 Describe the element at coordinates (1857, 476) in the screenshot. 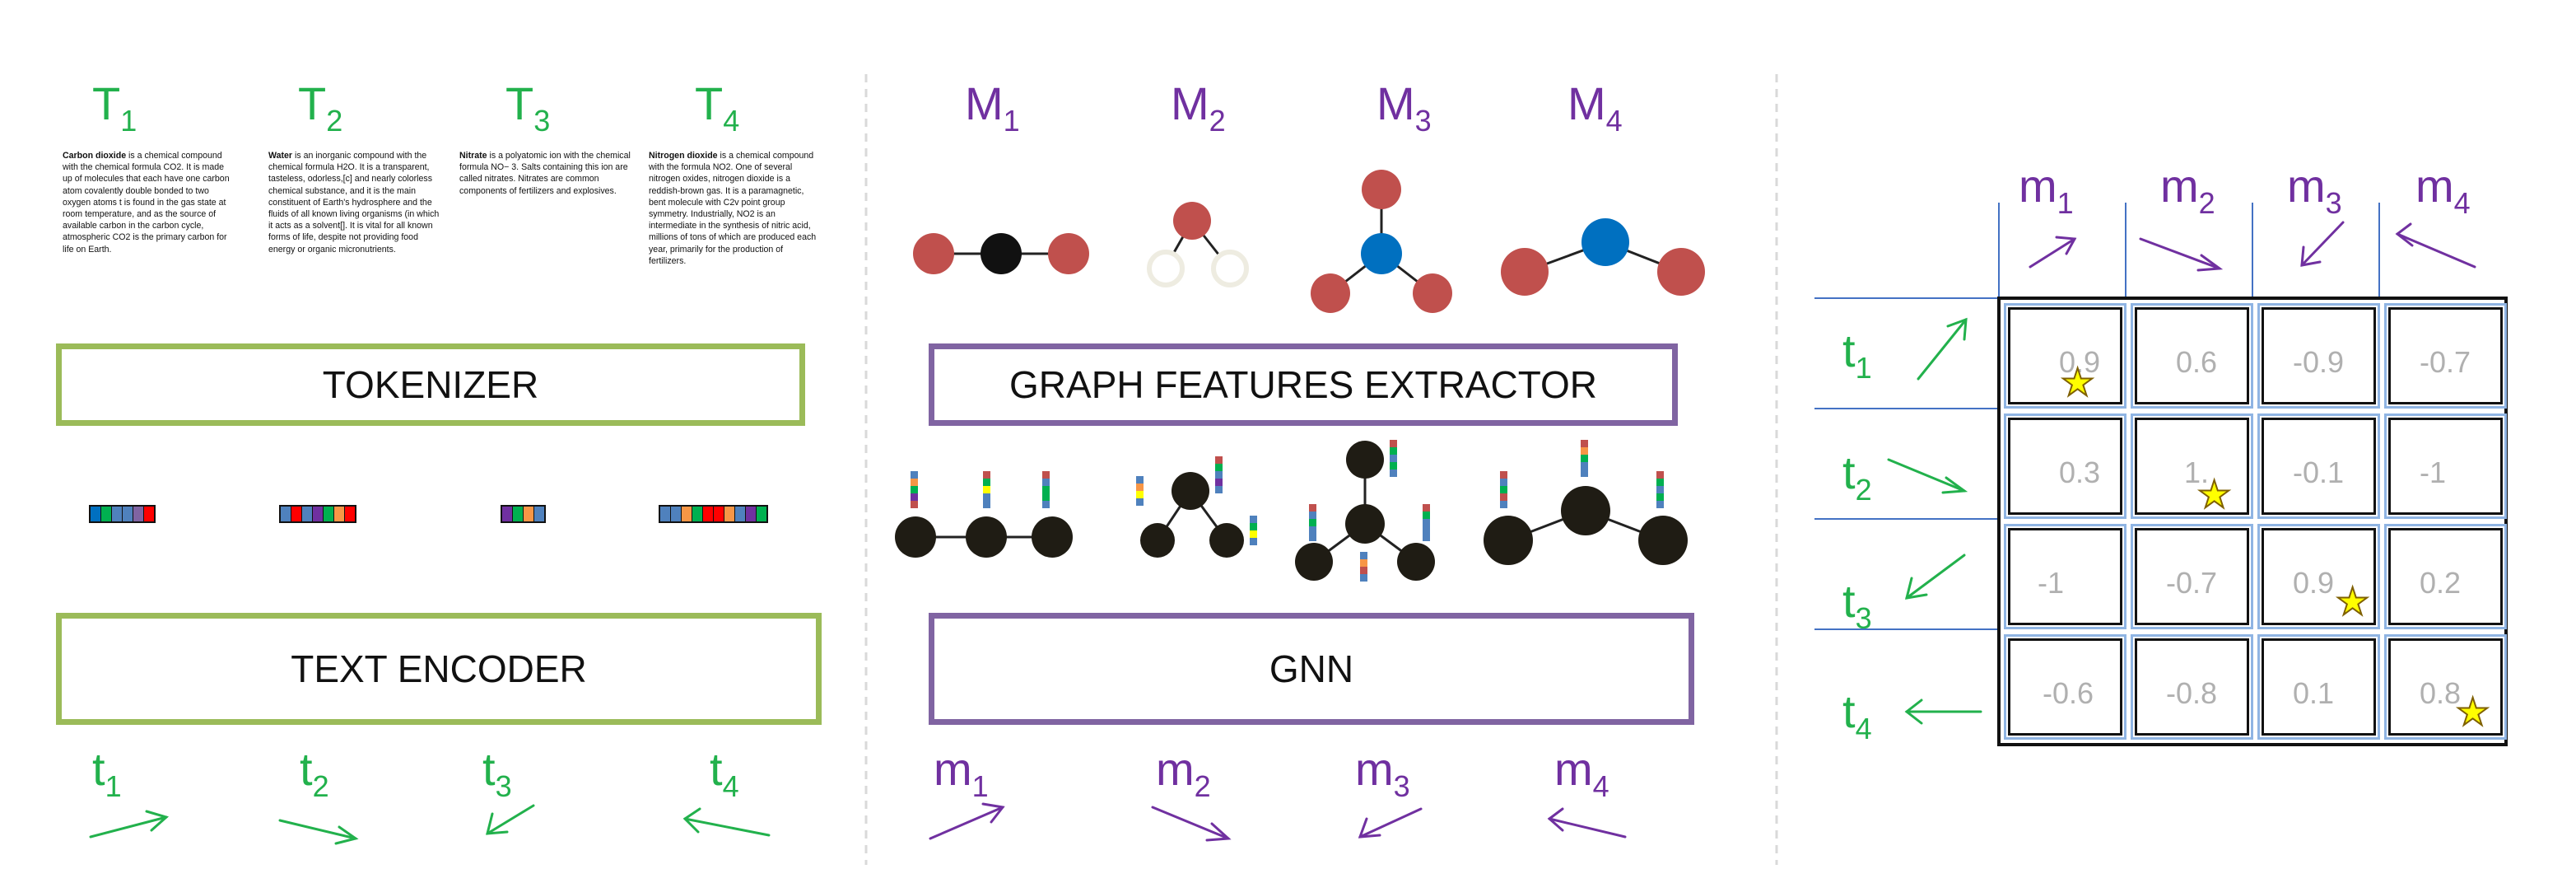

I see `matrix-row-label-2: t2` at that location.